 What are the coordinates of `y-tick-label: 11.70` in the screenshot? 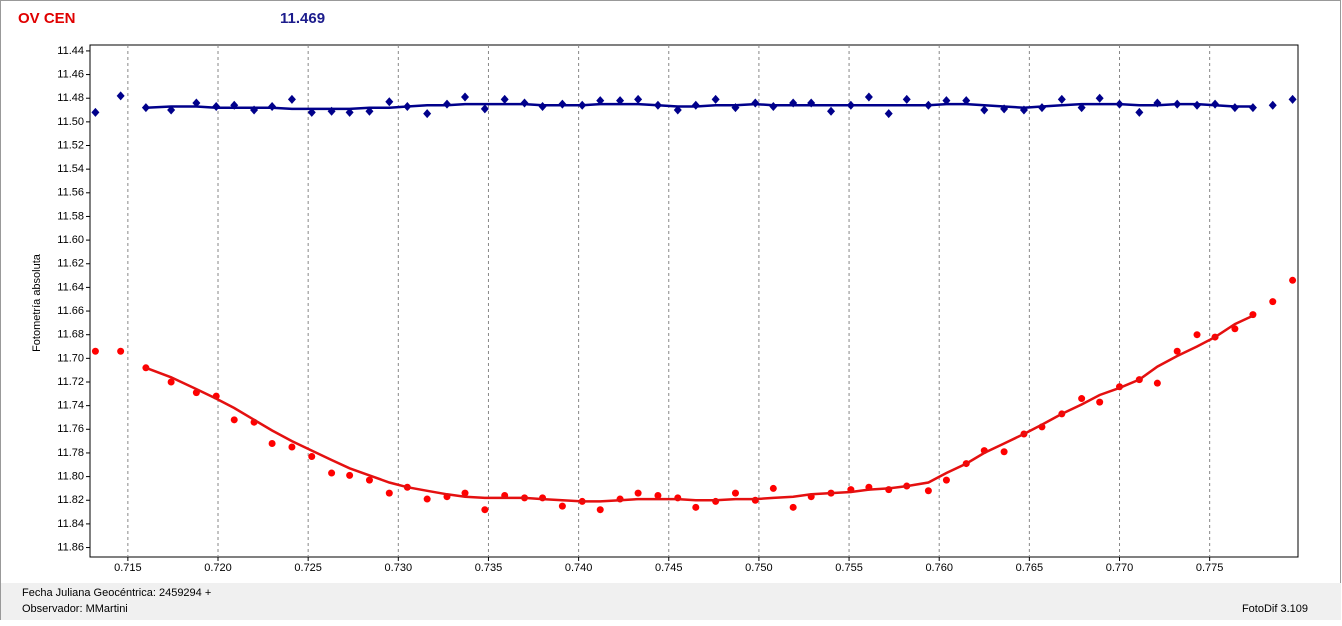 It's located at (70, 358).